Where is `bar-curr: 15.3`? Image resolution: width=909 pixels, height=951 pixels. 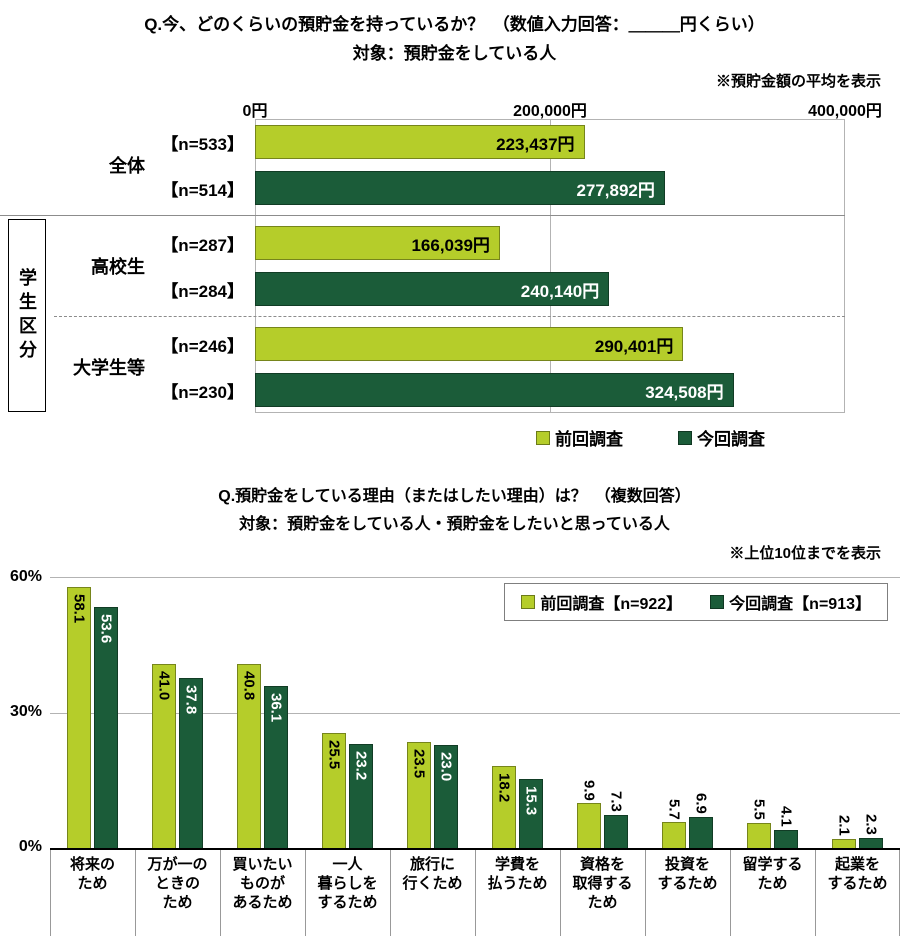 bar-curr: 15.3 is located at coordinates (531, 813).